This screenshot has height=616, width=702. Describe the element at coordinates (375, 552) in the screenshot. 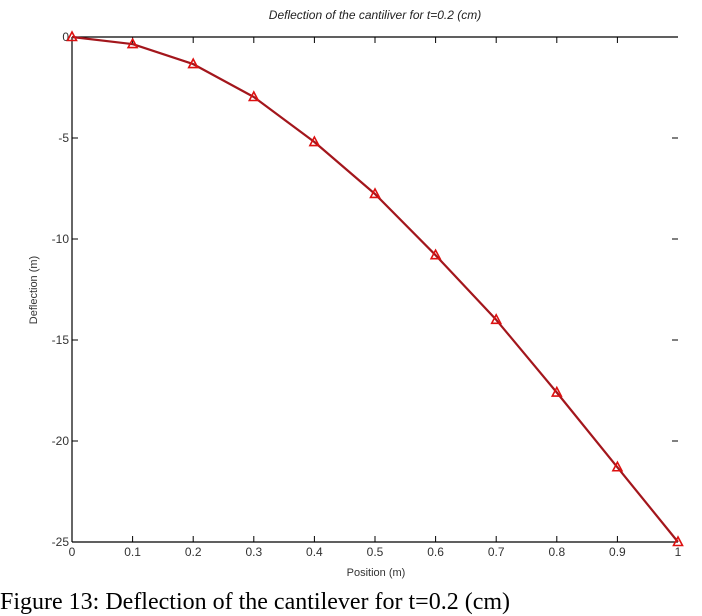

I see `x-tick-label: 0.5` at that location.